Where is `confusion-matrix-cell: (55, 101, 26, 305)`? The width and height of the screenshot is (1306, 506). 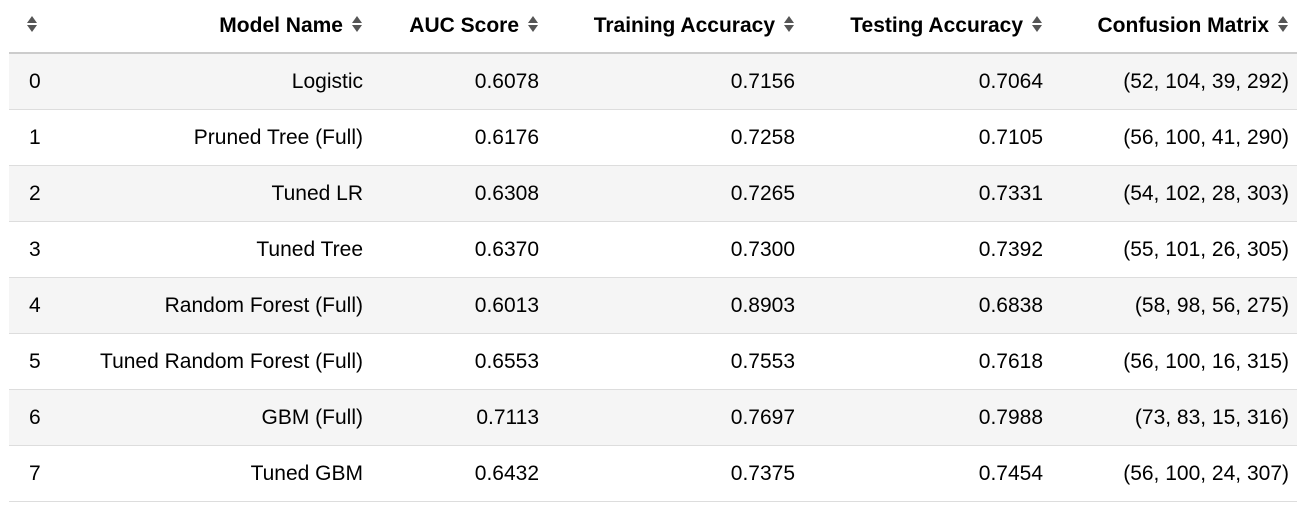 confusion-matrix-cell: (55, 101, 26, 305) is located at coordinates (1174, 249).